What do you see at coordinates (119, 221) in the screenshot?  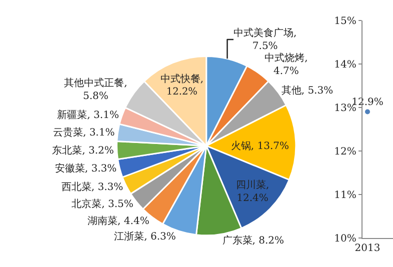 I see `slice-label: 湖南菜, 4.4%` at bounding box center [119, 221].